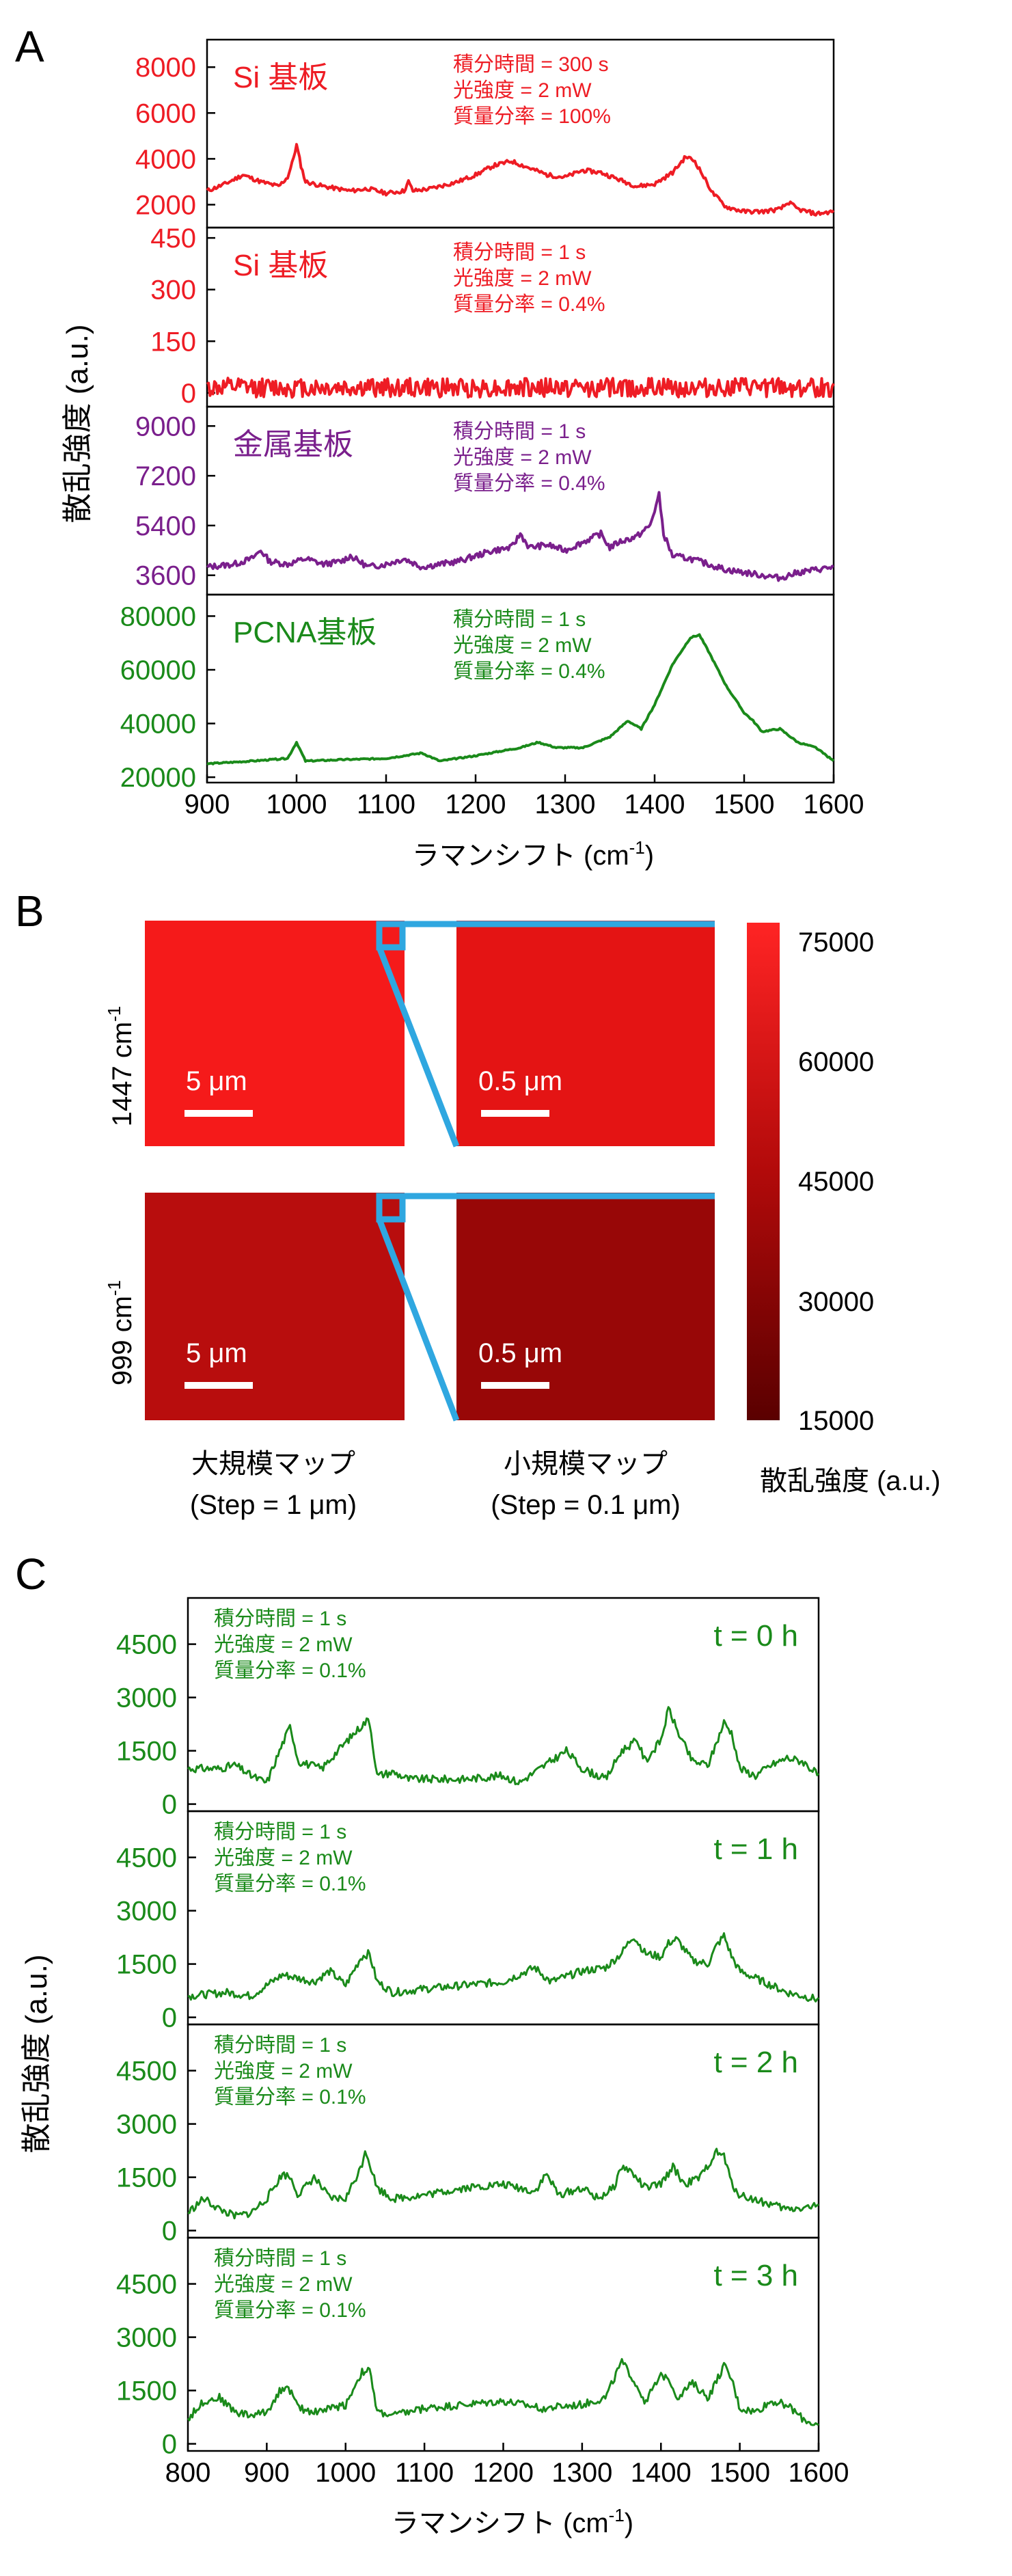  I want to click on colorbar, so click(763, 1172).